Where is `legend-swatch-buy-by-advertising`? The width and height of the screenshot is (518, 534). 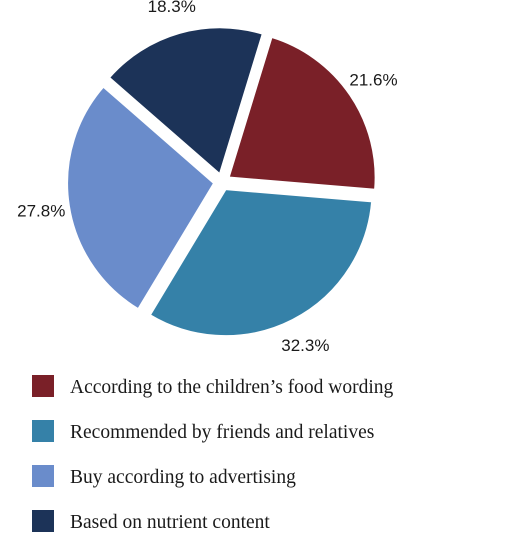
legend-swatch-buy-by-advertising is located at coordinates (43, 476).